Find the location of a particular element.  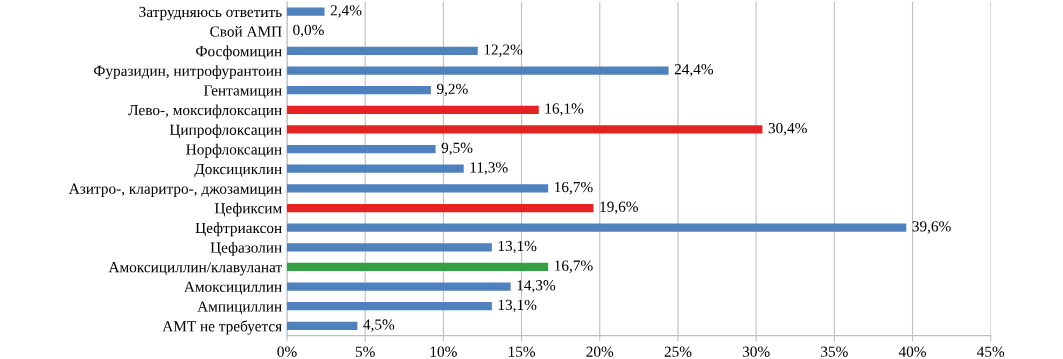

x-tick-label: 25% is located at coordinates (678, 351).